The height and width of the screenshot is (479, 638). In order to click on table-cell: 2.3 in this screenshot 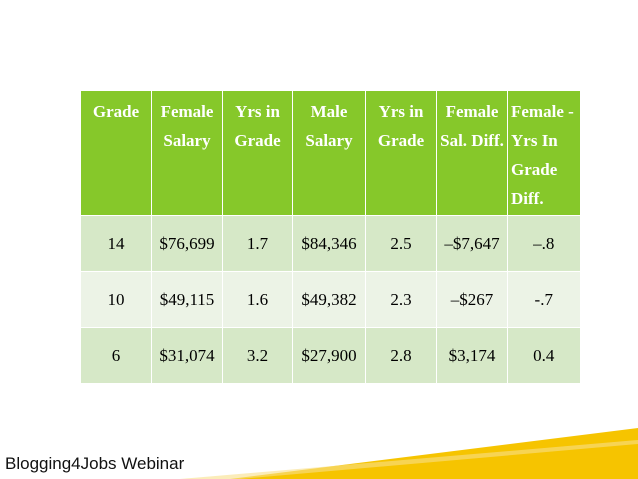, I will do `click(401, 299)`.